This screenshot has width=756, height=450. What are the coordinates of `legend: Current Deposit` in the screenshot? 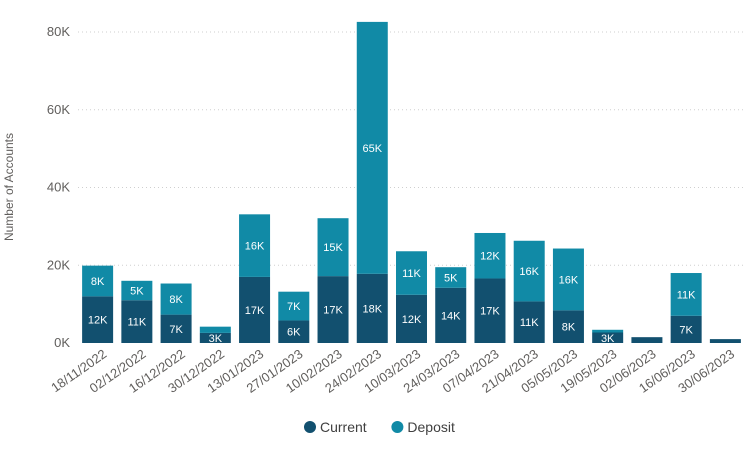 It's located at (379, 427).